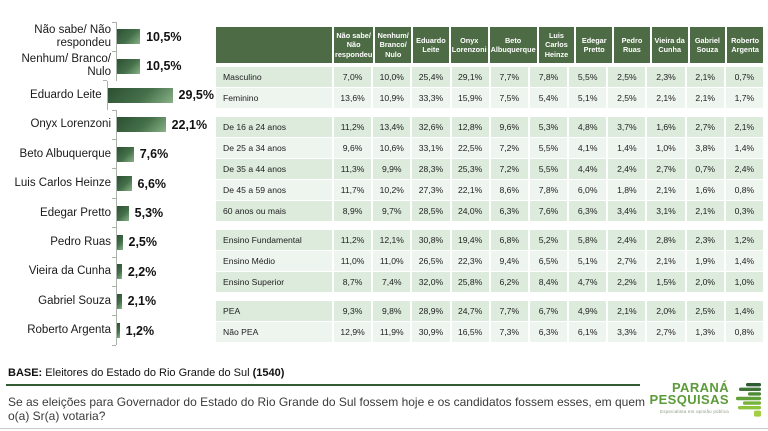  I want to click on row-label-cell: De 25 a 34 anos, so click(274, 148).